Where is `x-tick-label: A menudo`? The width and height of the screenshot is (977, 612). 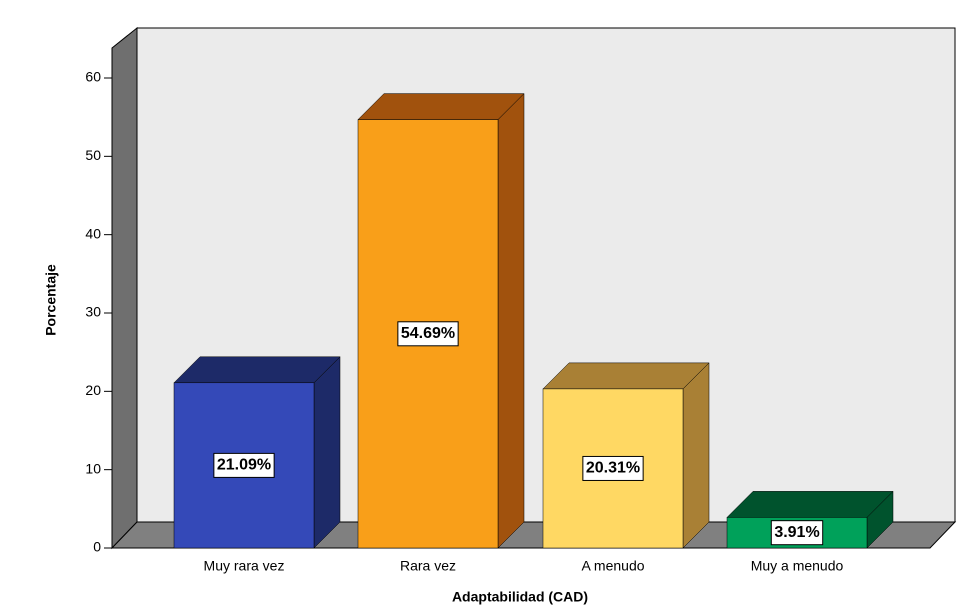
x-tick-label: A menudo is located at coordinates (612, 566).